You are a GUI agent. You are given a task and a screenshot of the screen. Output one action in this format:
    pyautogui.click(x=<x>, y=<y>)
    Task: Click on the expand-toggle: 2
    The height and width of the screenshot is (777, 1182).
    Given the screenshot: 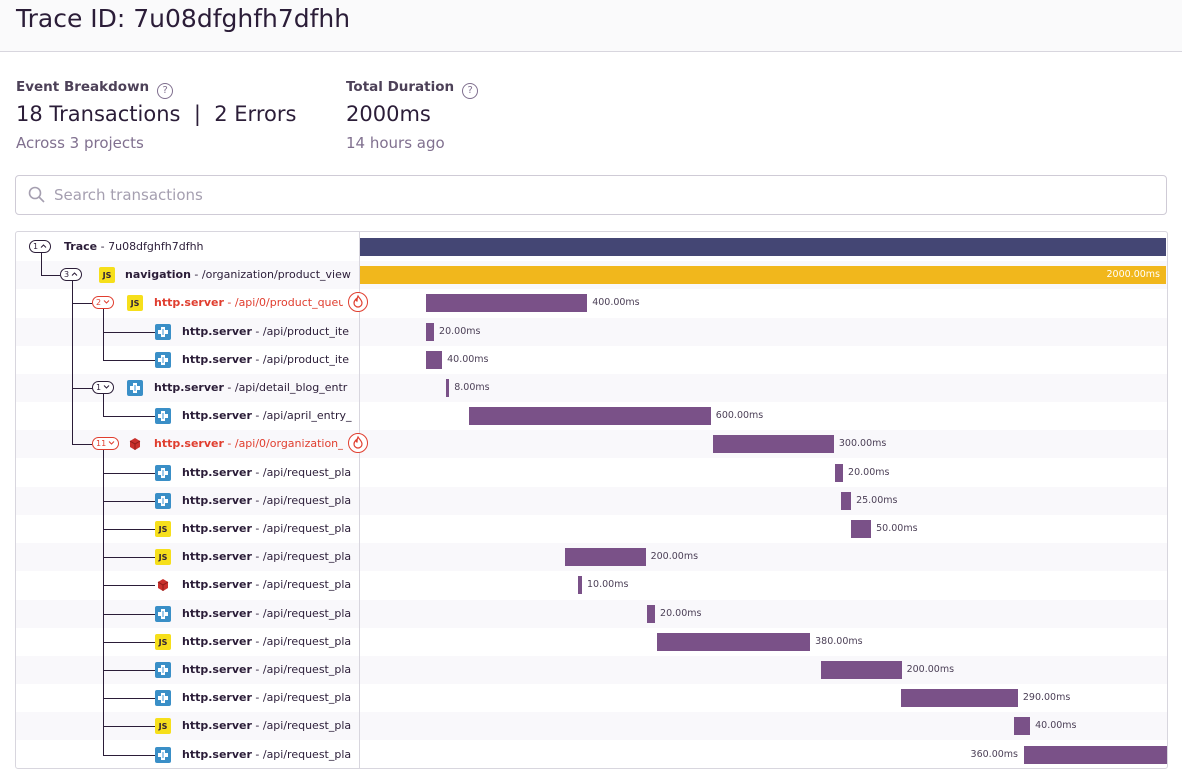 What is the action you would take?
    pyautogui.click(x=103, y=303)
    